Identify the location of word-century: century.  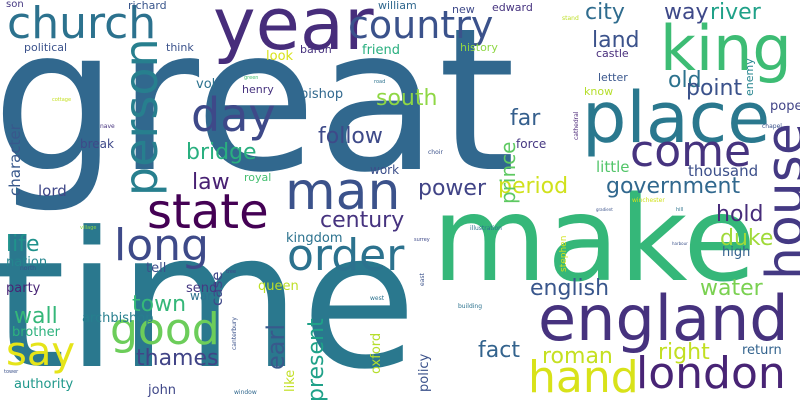
(362, 220).